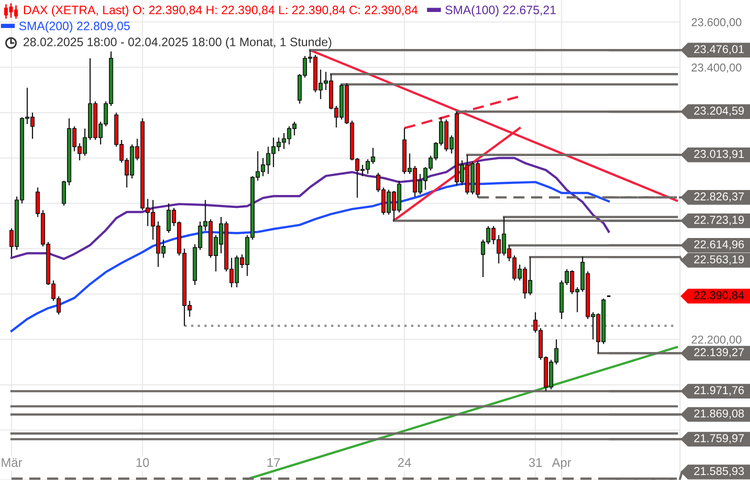  Describe the element at coordinates (719, 471) in the screenshot. I see `ref-line-label: 21.585,93` at that location.